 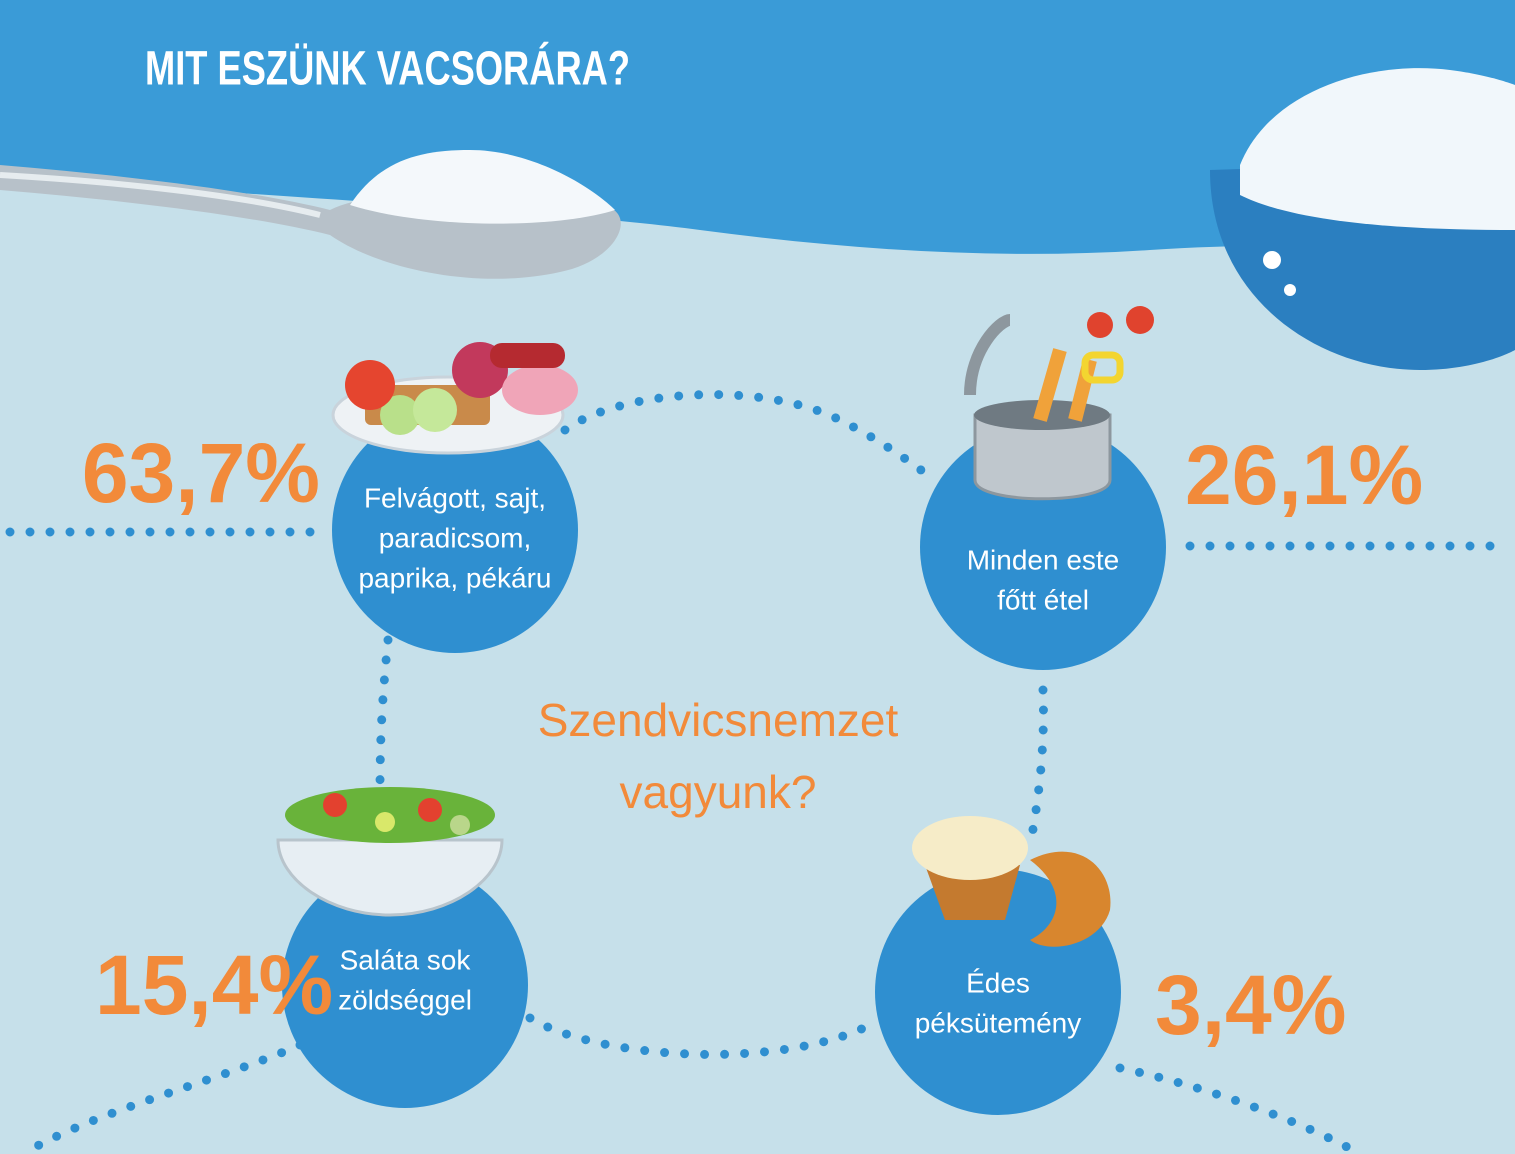 I want to click on item-percent: 63,7%, so click(x=201, y=473).